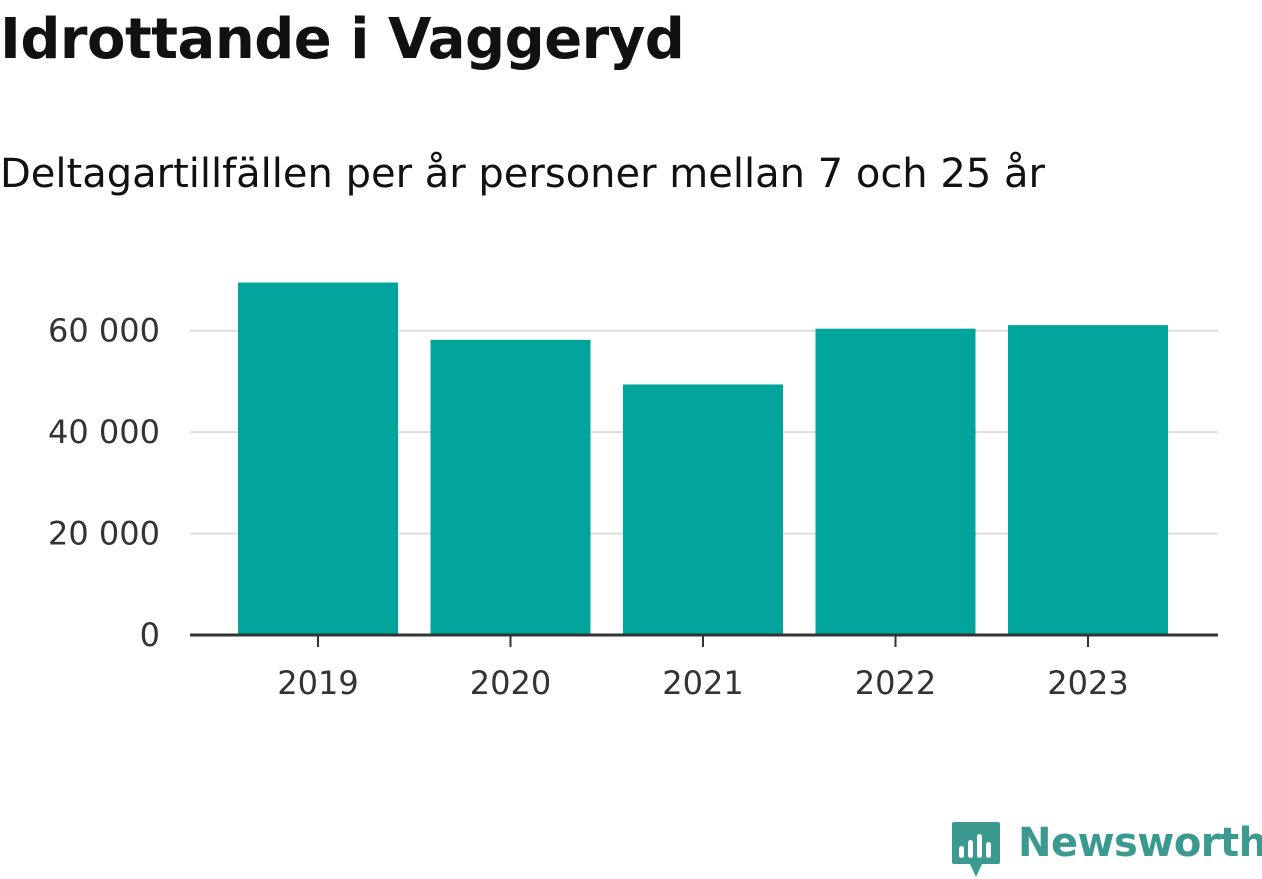  What do you see at coordinates (703, 509) in the screenshot?
I see `bar-2021` at bounding box center [703, 509].